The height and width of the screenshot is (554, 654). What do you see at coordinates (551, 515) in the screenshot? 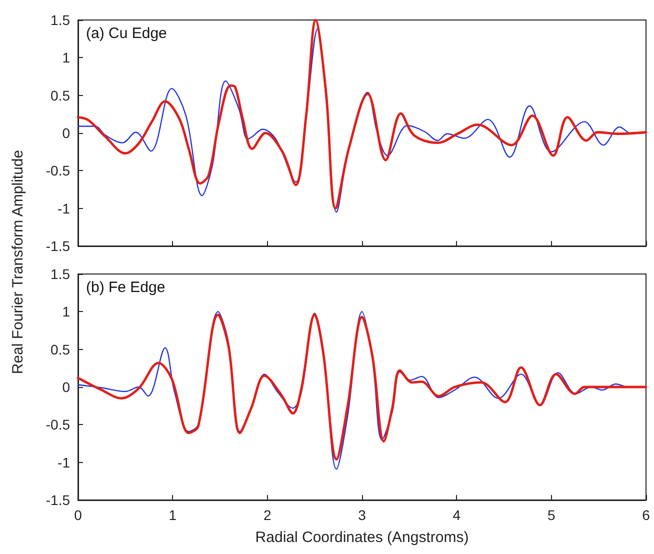
I see `x-tick-label: 5` at bounding box center [551, 515].